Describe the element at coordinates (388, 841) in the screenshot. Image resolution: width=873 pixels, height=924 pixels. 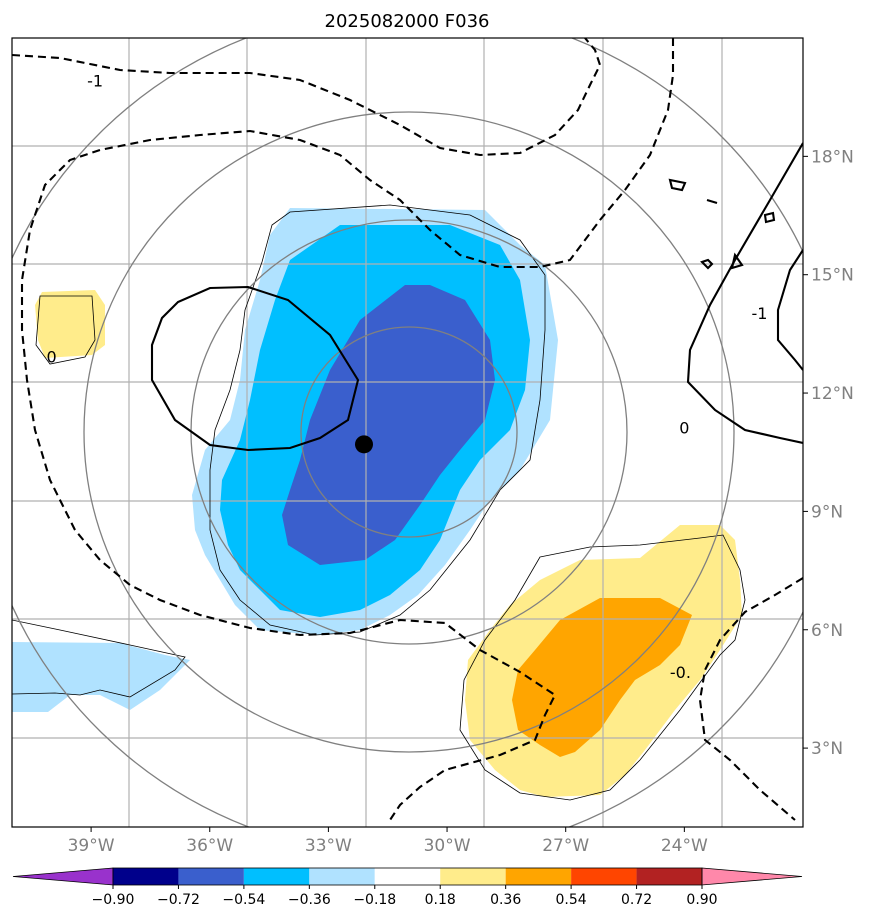
I see `longitude-tick-labels: 39°W 36°W 33°W 30°W 27°W 24°W` at that location.